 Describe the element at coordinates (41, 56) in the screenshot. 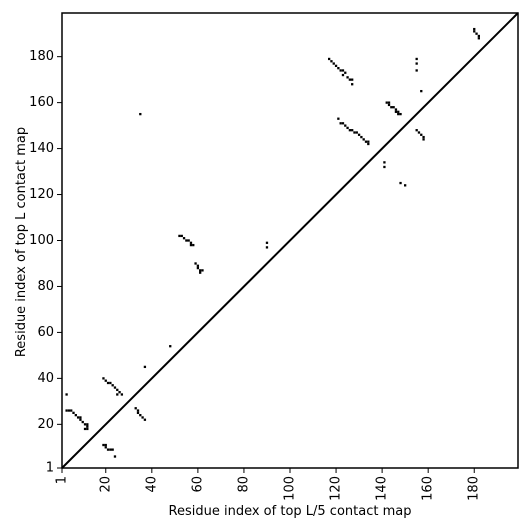

I see `y-tick-label: 180` at that location.